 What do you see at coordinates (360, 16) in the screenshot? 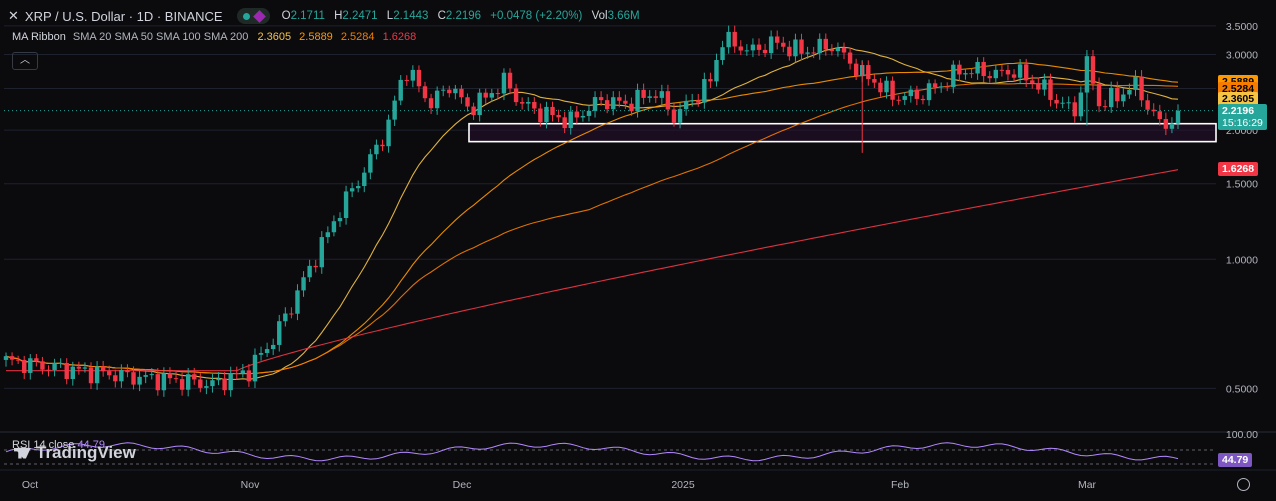
I see `high-value: 2.2471` at bounding box center [360, 16].